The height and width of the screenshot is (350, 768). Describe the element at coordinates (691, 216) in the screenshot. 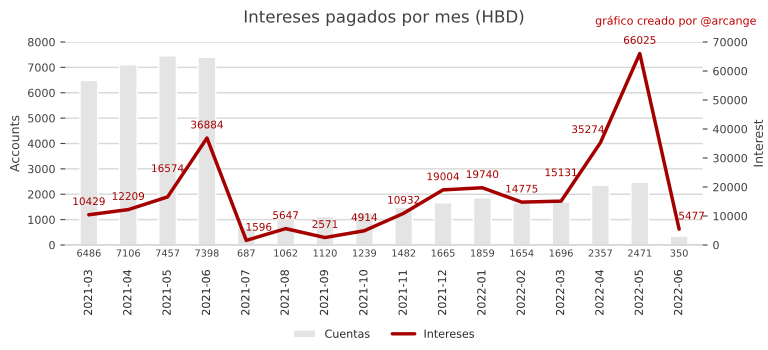

I see `data-label: 5477` at that location.